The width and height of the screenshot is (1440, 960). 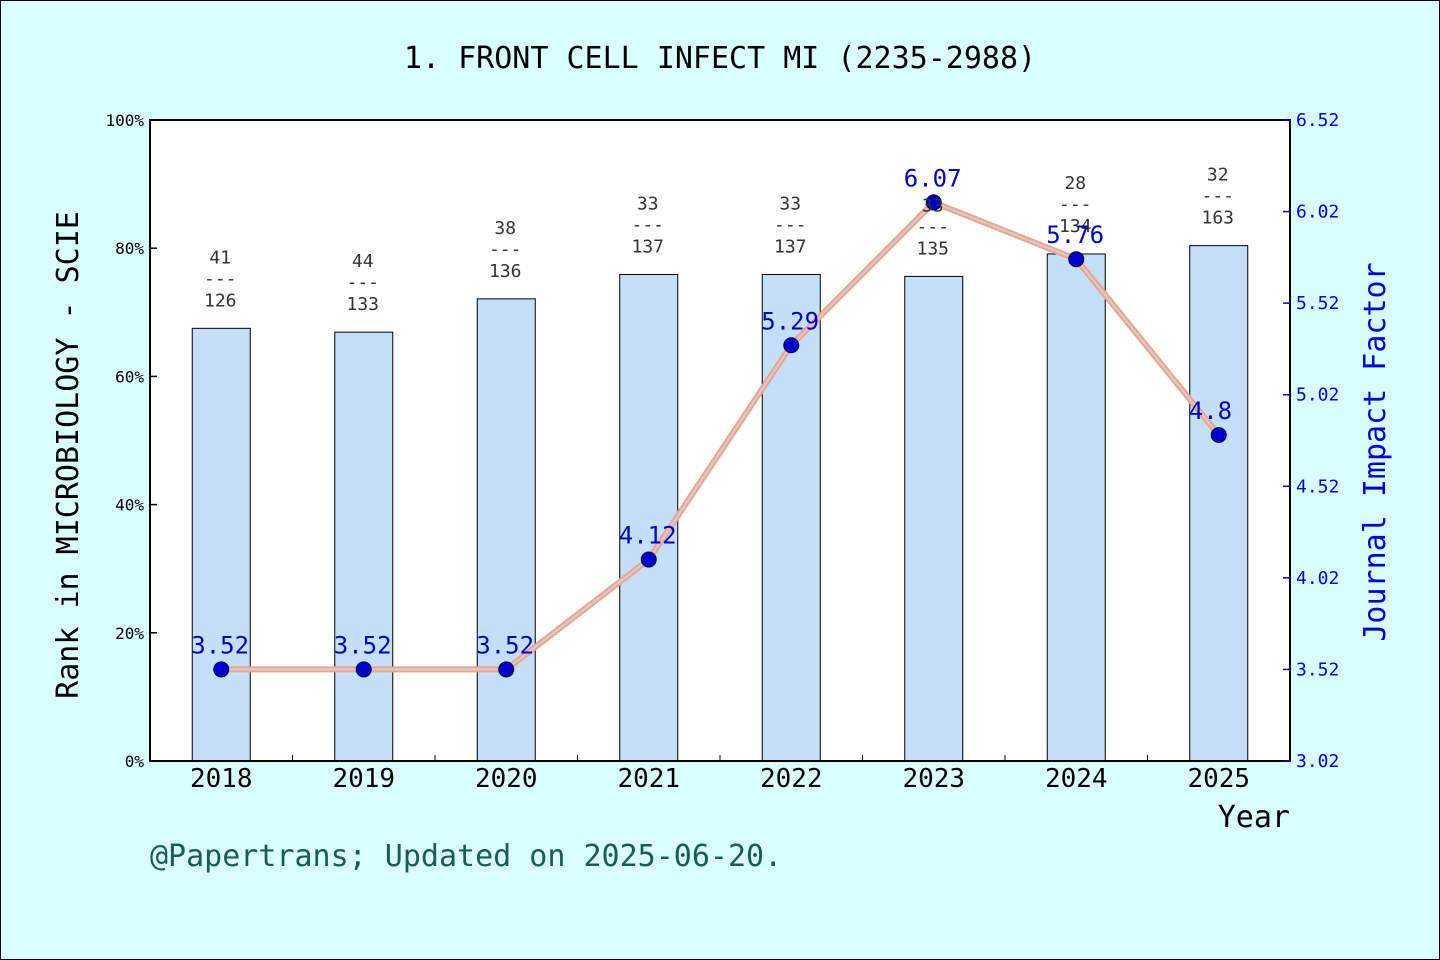 I want to click on rank-number-2023: 33, so click(x=933, y=205).